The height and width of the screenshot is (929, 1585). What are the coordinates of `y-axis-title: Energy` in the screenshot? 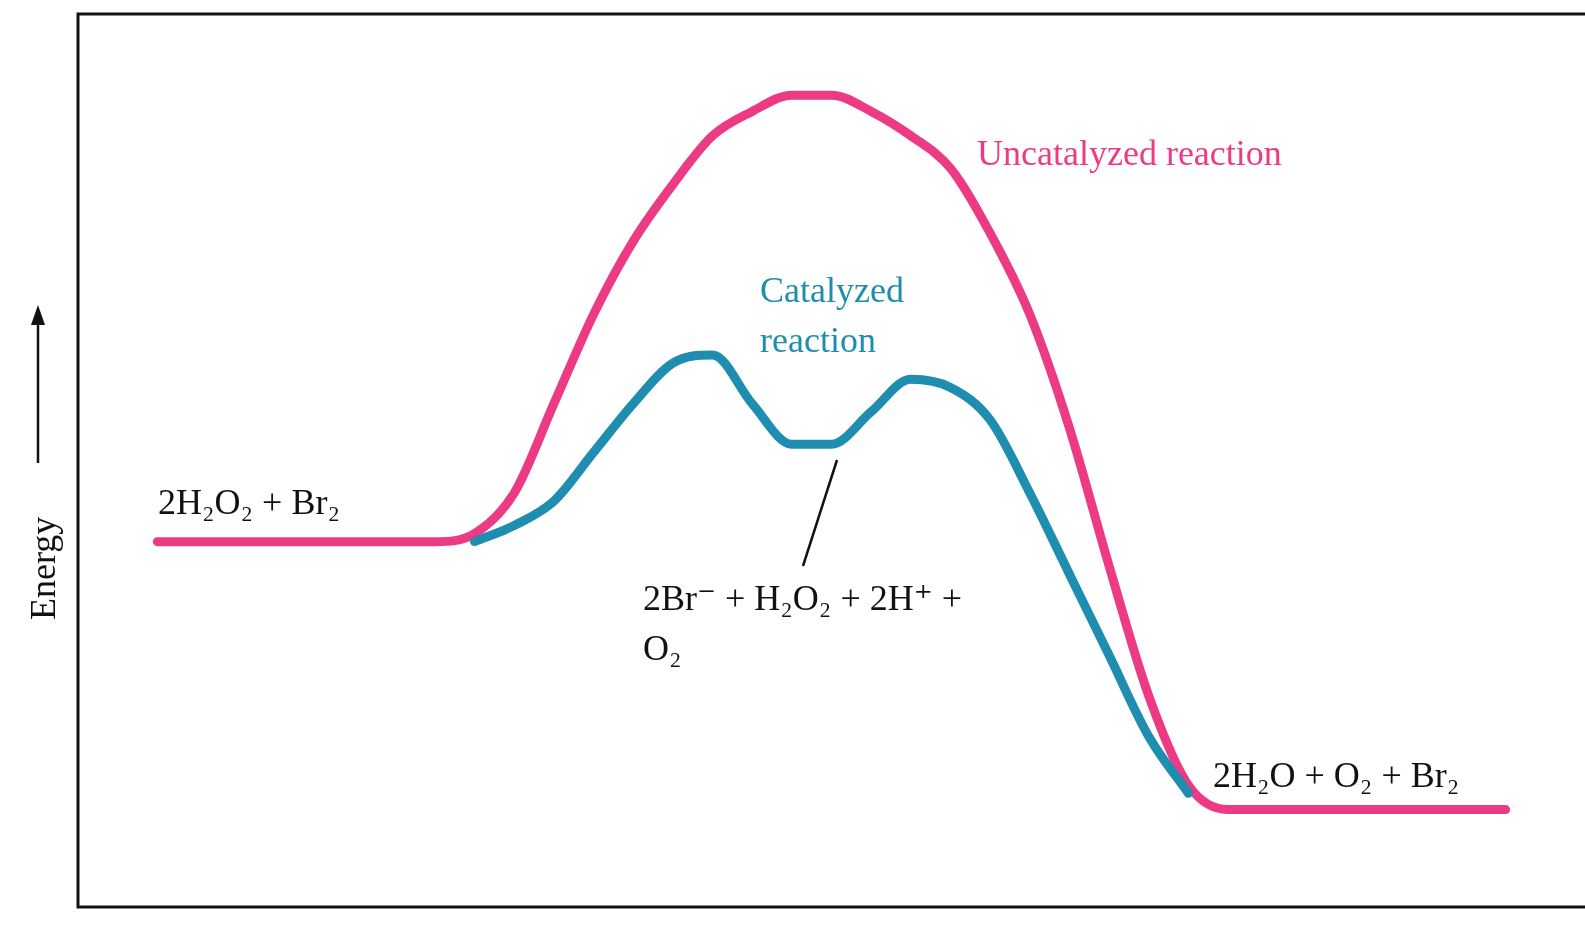 It's located at (43, 568).